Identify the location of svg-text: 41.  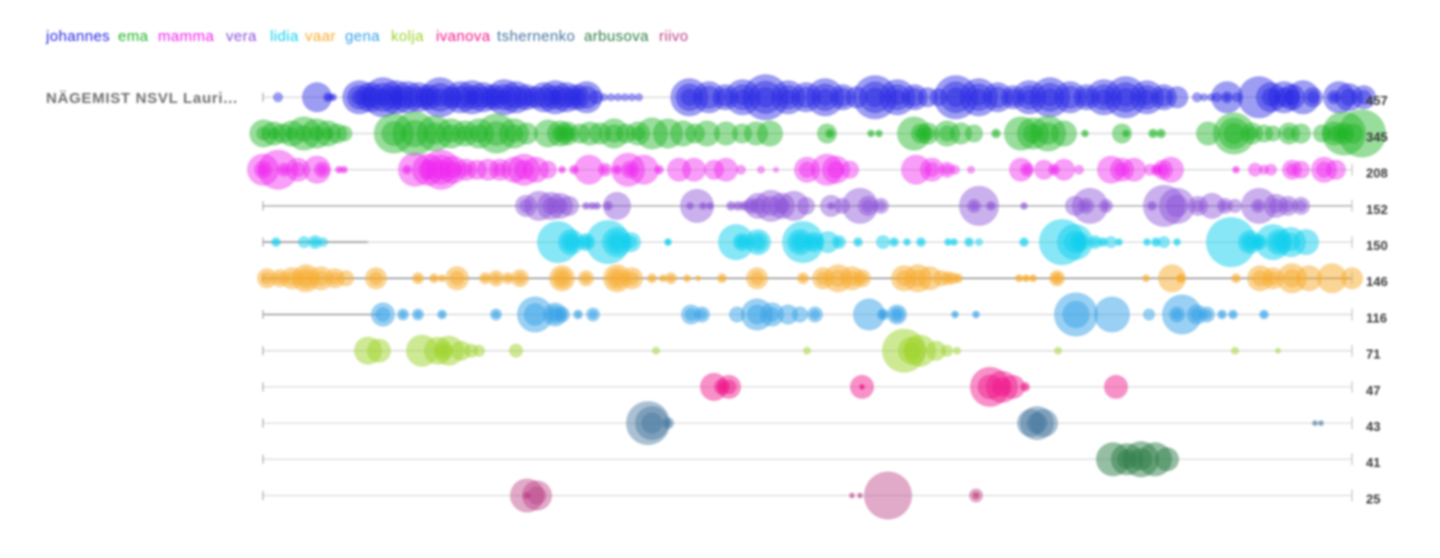
(1373, 462).